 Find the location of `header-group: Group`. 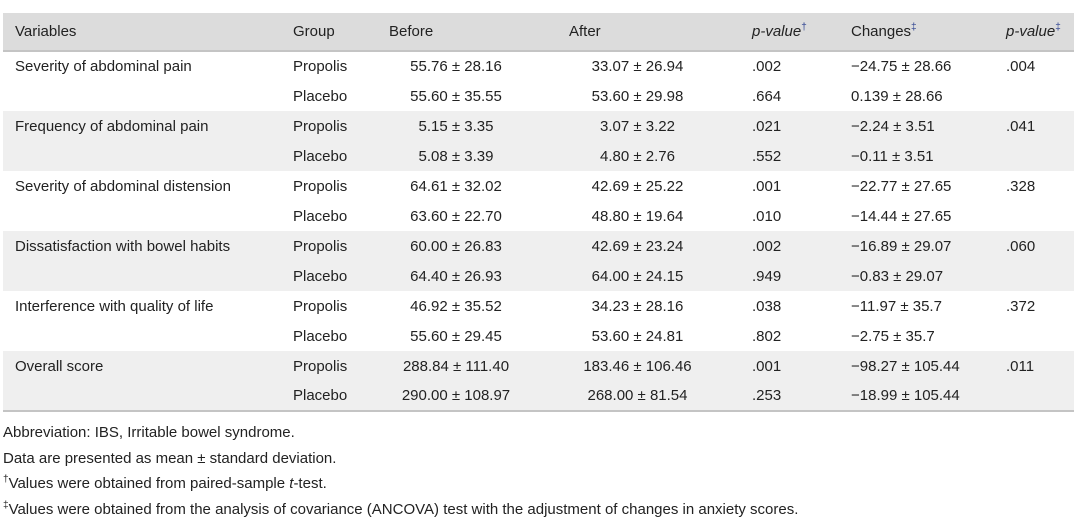

header-group: Group is located at coordinates (329, 32).